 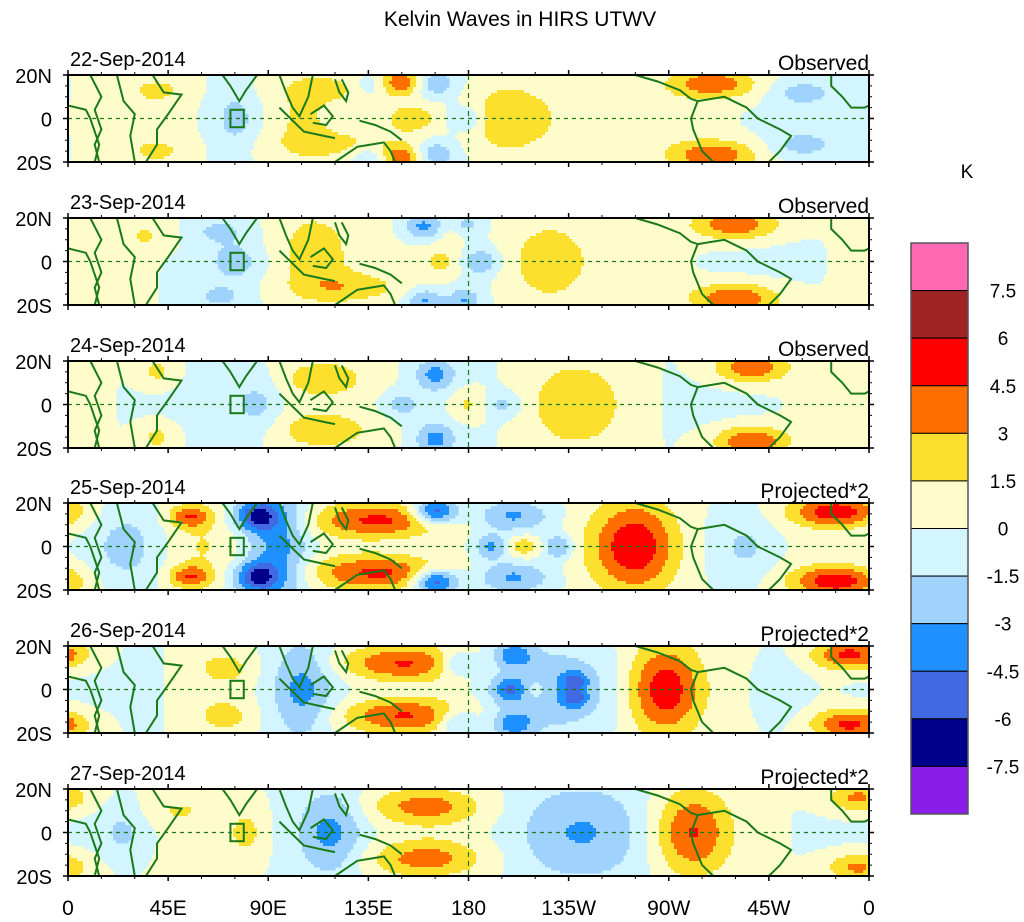 What do you see at coordinates (381, 701) in the screenshot?
I see `coastline-segment` at bounding box center [381, 701].